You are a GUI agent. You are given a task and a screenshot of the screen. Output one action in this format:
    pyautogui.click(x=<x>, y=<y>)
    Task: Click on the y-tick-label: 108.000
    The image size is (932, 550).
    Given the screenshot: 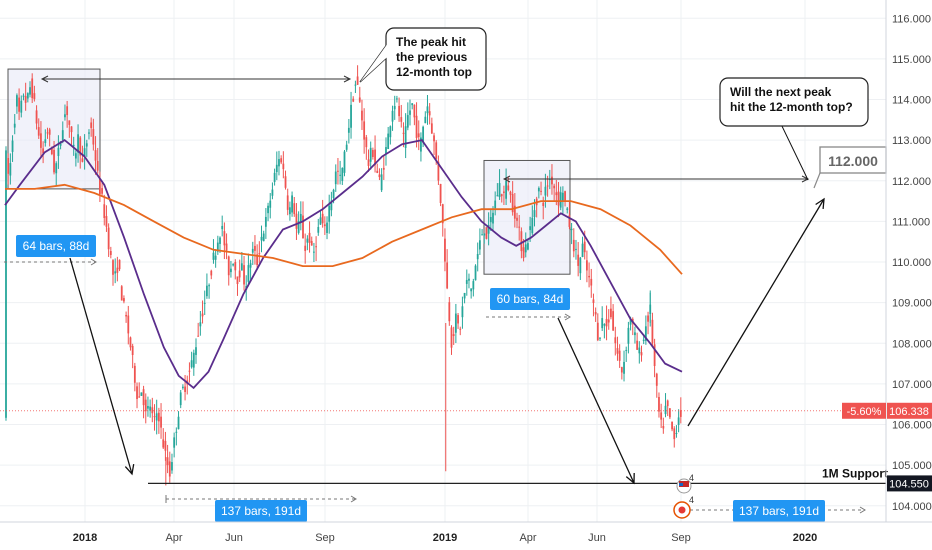 What is the action you would take?
    pyautogui.click(x=912, y=344)
    